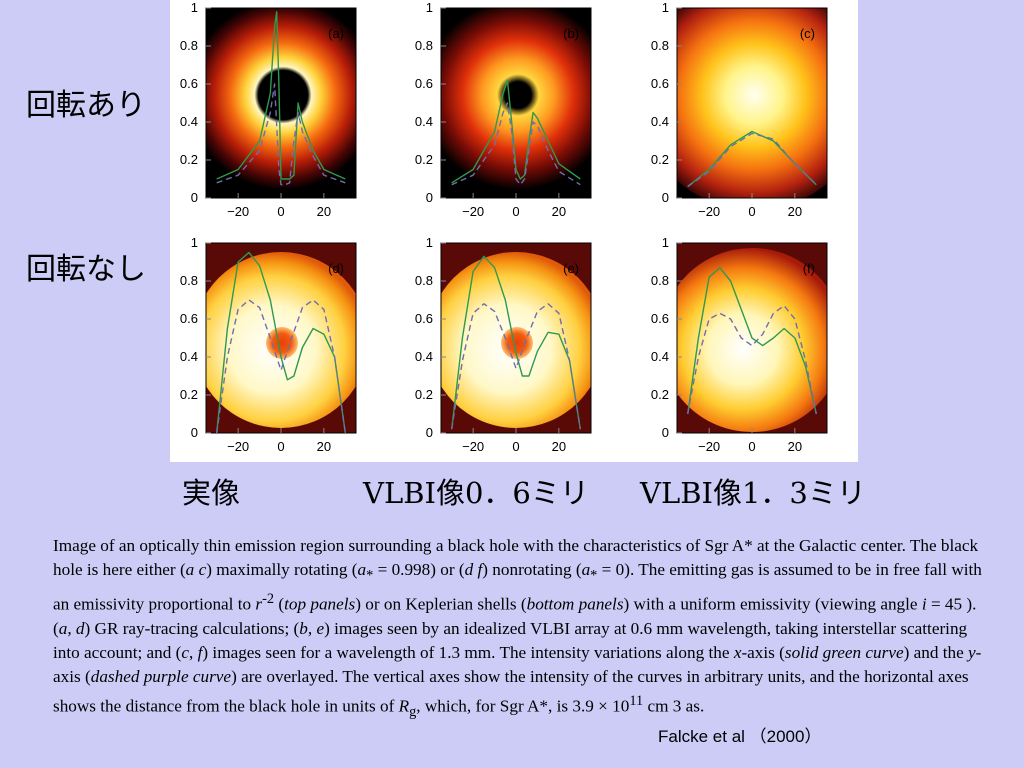 This screenshot has width=1024, height=768. Describe the element at coordinates (476, 493) in the screenshot. I see `caption-vlbi-06: VLBI像0．6ミリ` at that location.